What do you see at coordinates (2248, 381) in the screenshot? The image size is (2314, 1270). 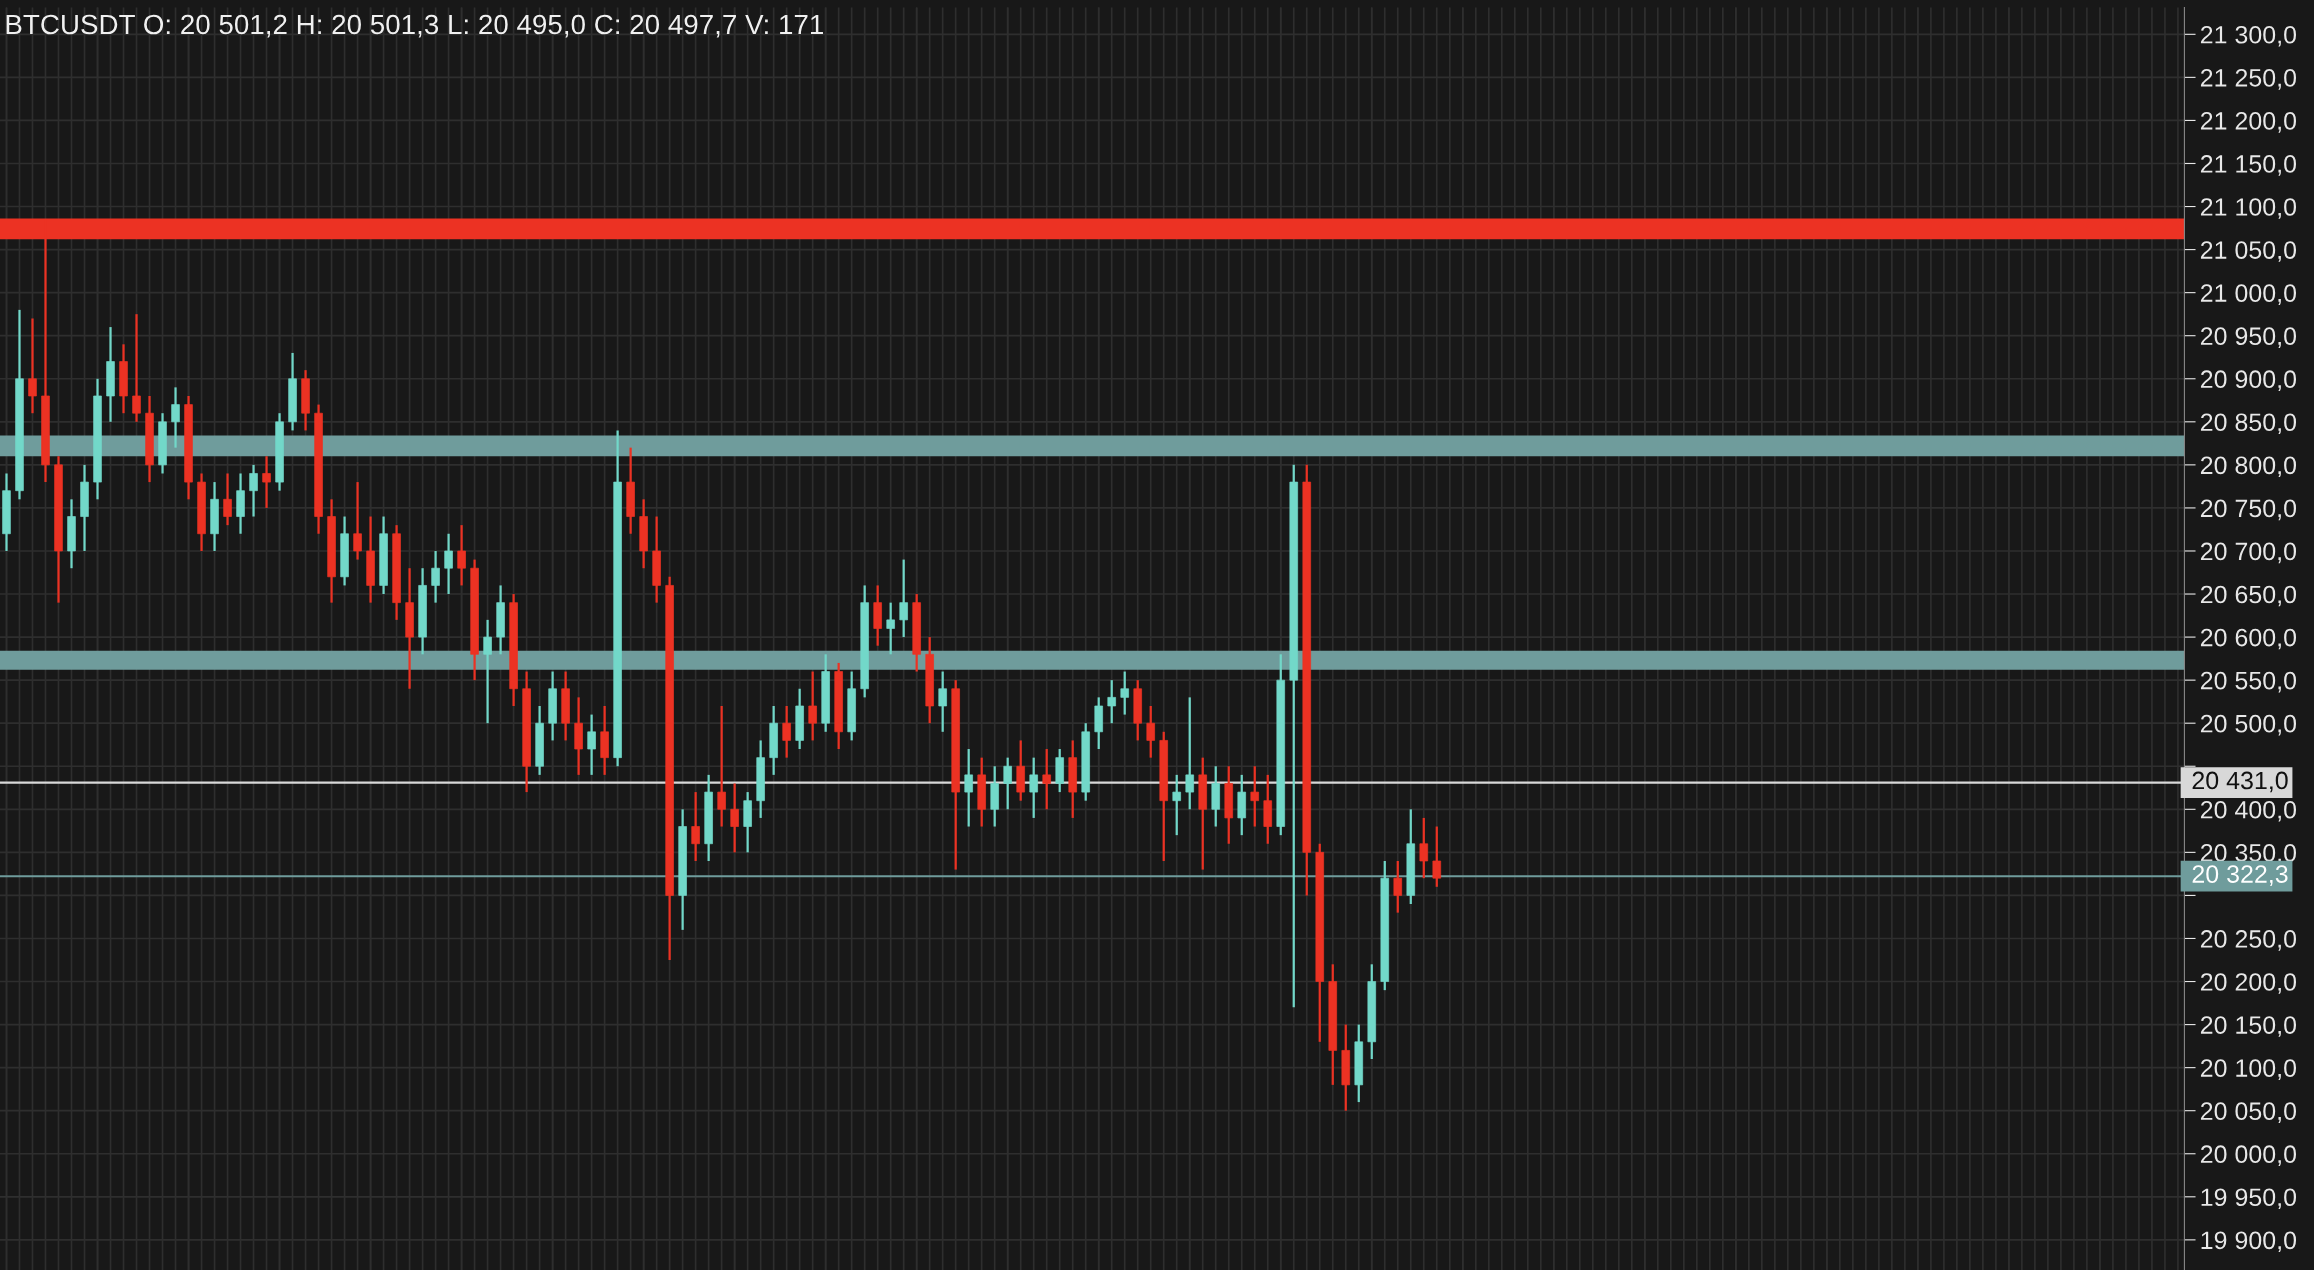 I see `y-tick-label: 20 900,0` at bounding box center [2248, 381].